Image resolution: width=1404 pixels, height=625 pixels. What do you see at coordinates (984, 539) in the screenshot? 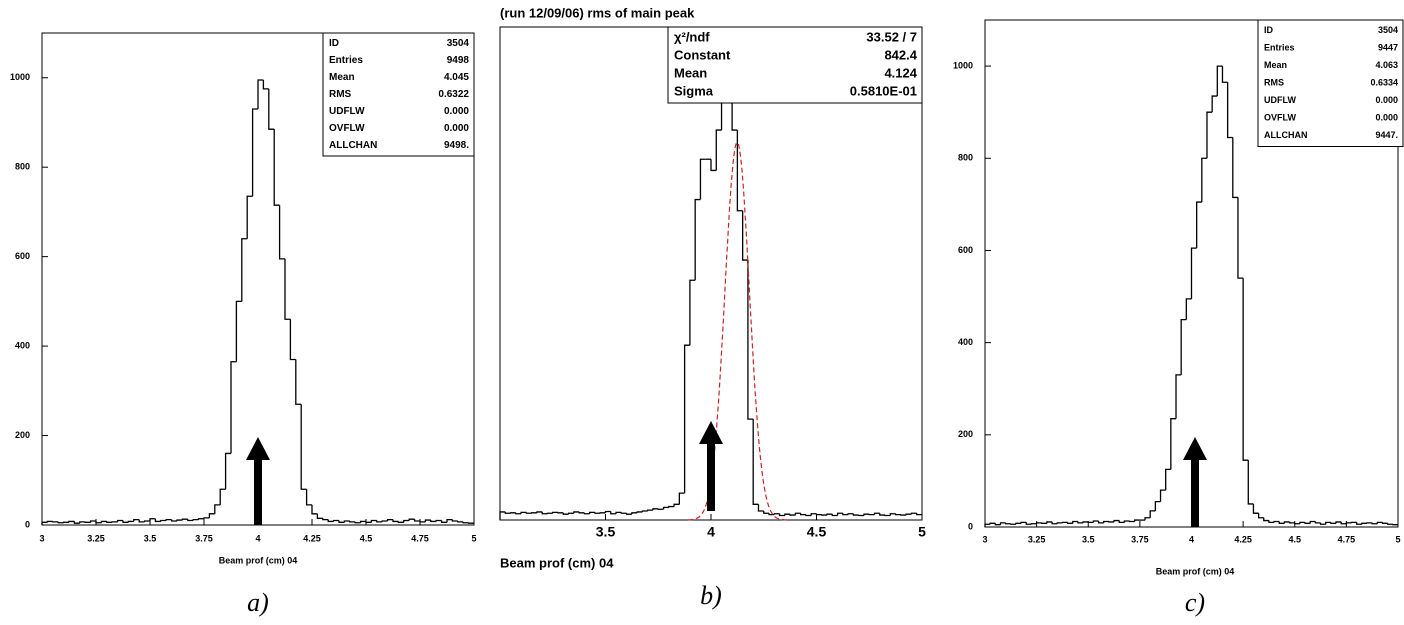
I see `x-tick-label: 3` at bounding box center [984, 539].